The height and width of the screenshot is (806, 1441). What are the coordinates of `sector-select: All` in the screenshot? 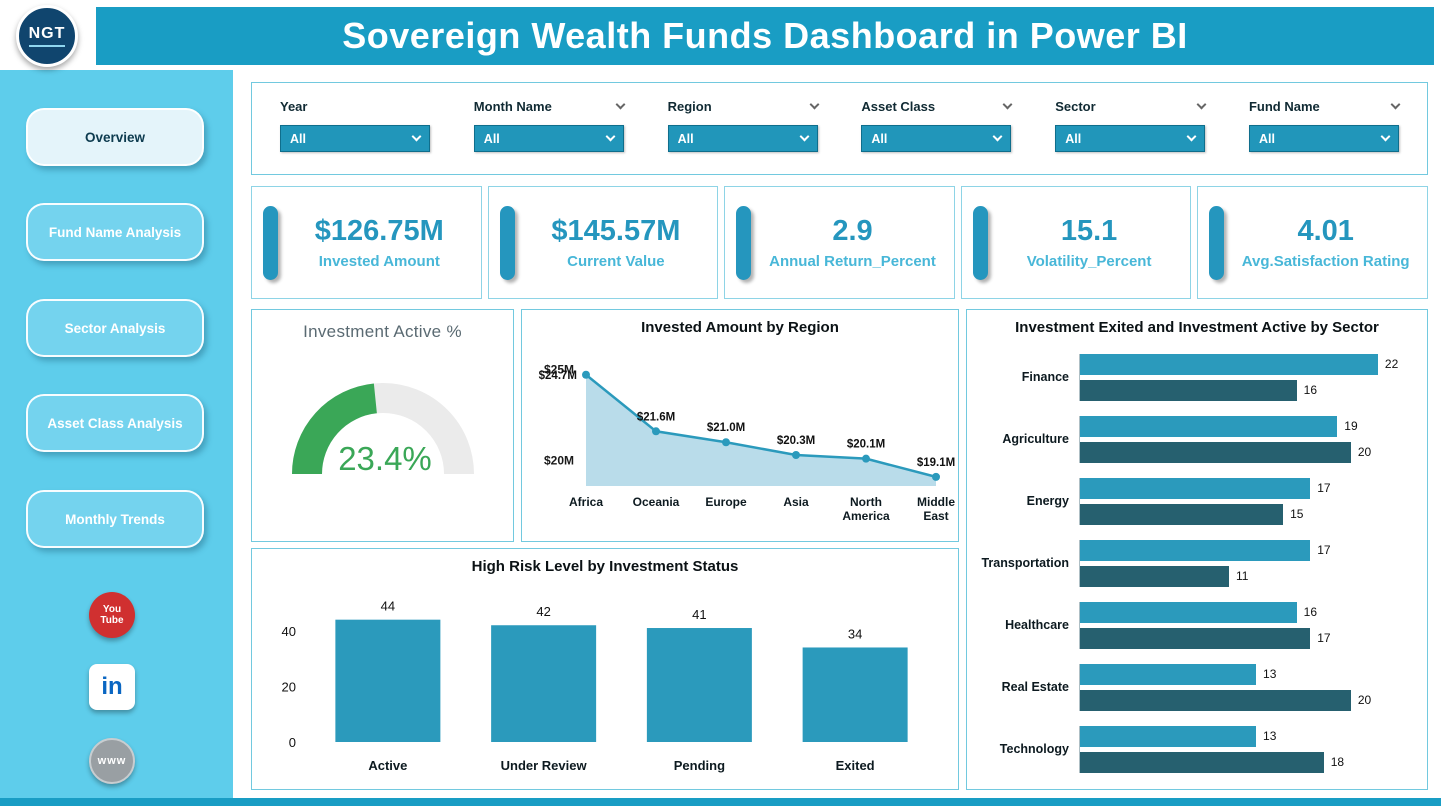 It's located at (1130, 138).